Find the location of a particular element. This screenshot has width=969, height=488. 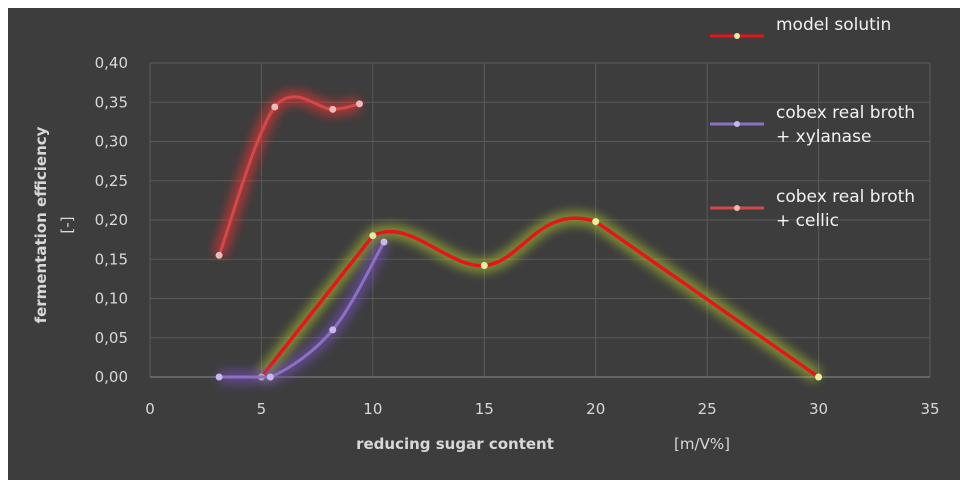

x-tick-label: 35 is located at coordinates (929, 409).